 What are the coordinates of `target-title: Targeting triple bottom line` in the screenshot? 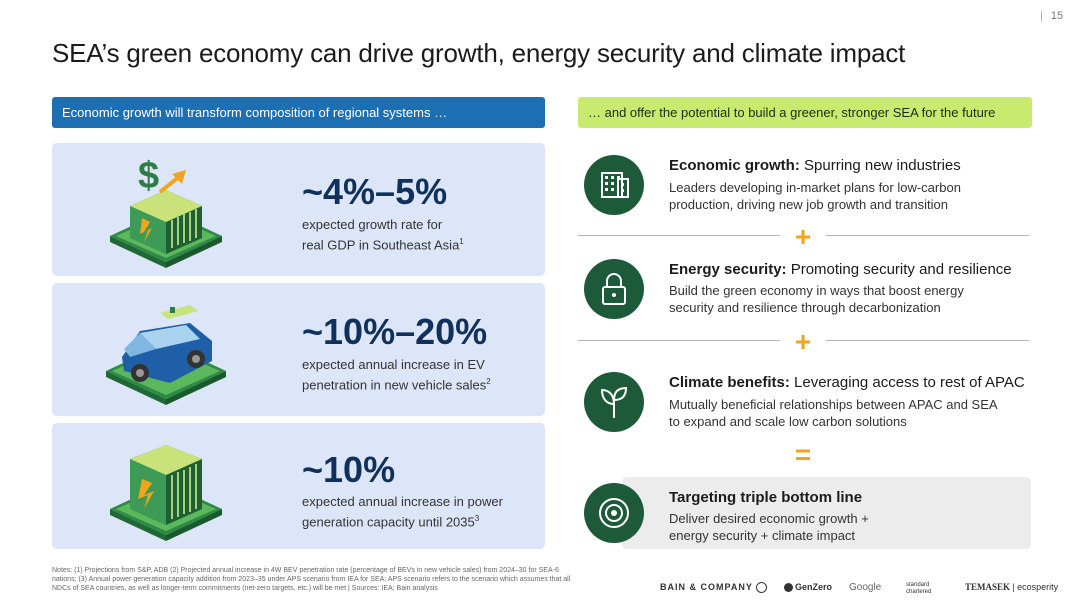 It's located at (766, 497).